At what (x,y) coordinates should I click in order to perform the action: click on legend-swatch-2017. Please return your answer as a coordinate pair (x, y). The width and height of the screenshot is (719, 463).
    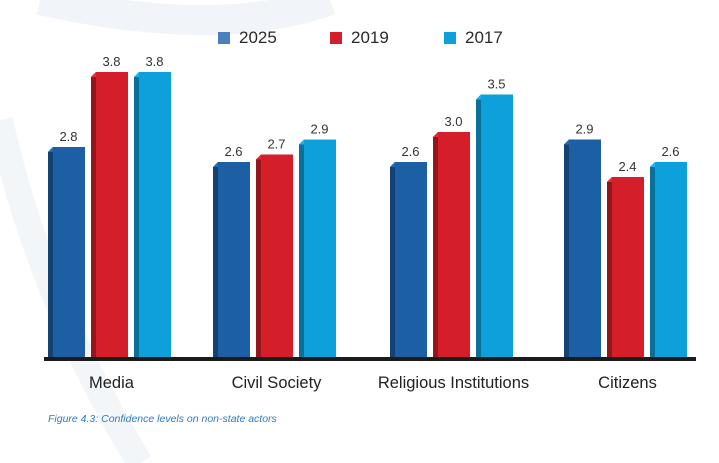
    Looking at the image, I should click on (450, 38).